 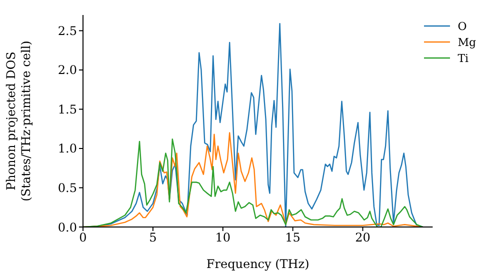 I want to click on y-tick-label: 1.5, so click(x=67, y=109).